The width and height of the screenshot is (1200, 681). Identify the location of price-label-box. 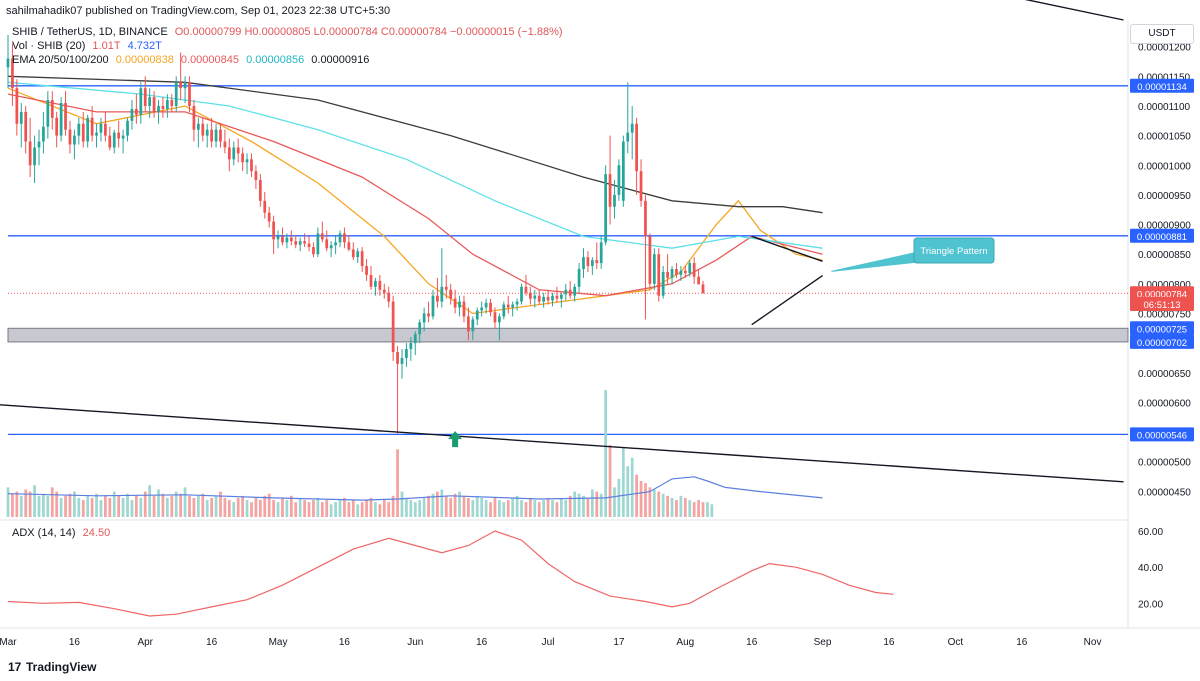
(1162, 85).